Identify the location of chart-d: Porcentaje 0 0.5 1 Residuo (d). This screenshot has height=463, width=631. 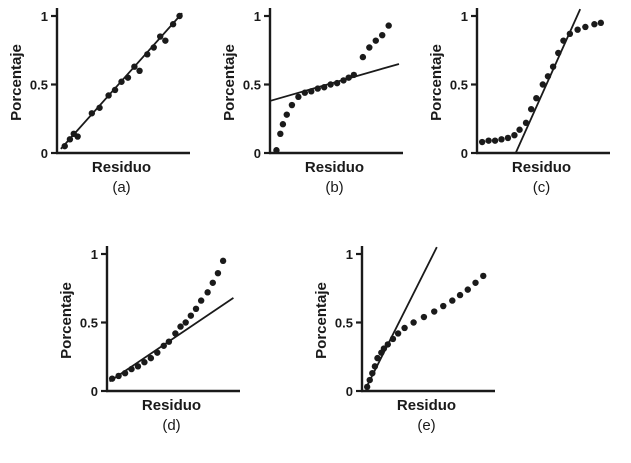
(148, 339).